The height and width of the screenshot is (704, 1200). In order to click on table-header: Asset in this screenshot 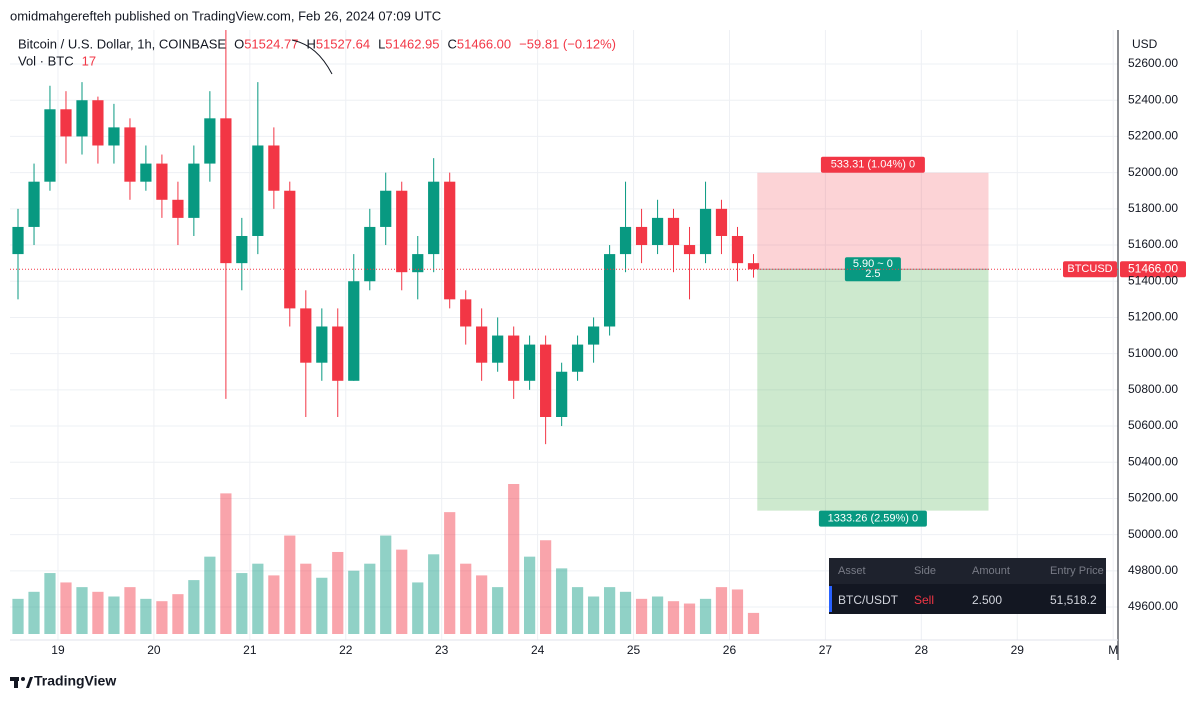, I will do `click(852, 571)`.